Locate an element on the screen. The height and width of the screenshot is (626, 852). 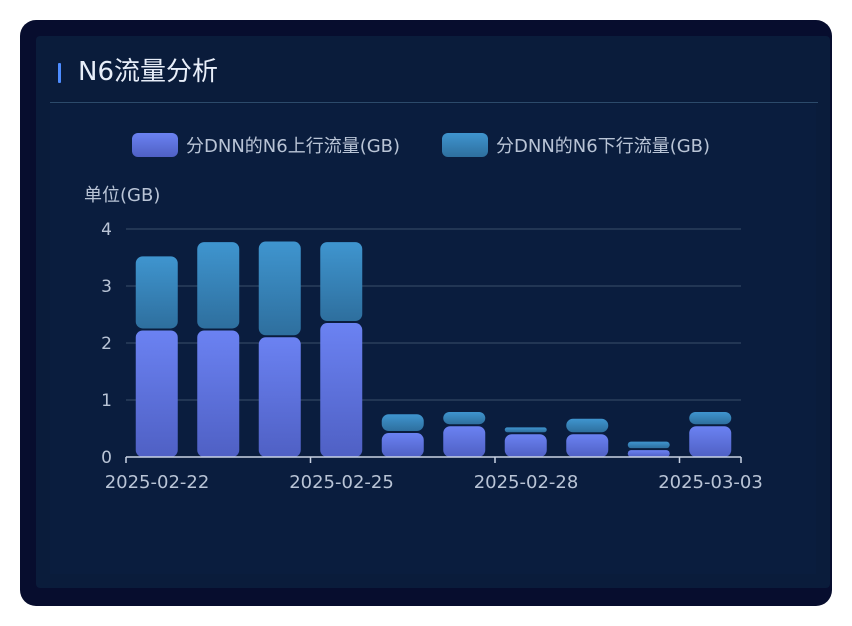
y-tick-label: 0 is located at coordinates (106, 458).